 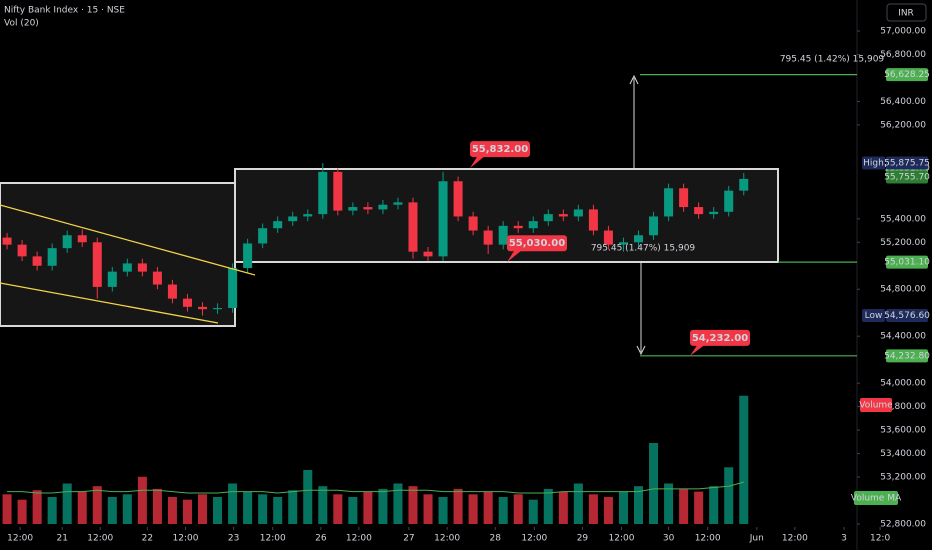 I want to click on y-tick-label: 56,400.00, so click(x=903, y=102).